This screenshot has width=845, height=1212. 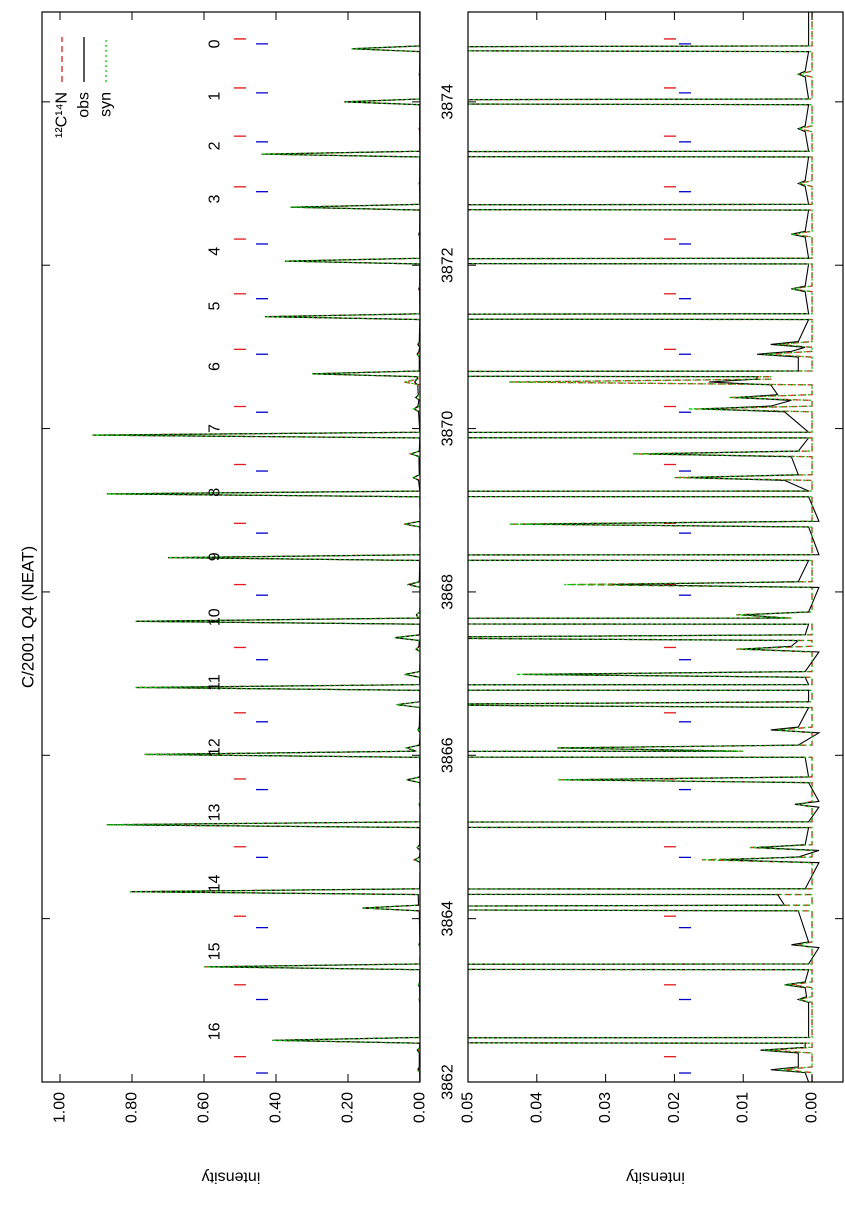 What do you see at coordinates (448, 919) in the screenshot?
I see `x-tick-label: 3864` at bounding box center [448, 919].